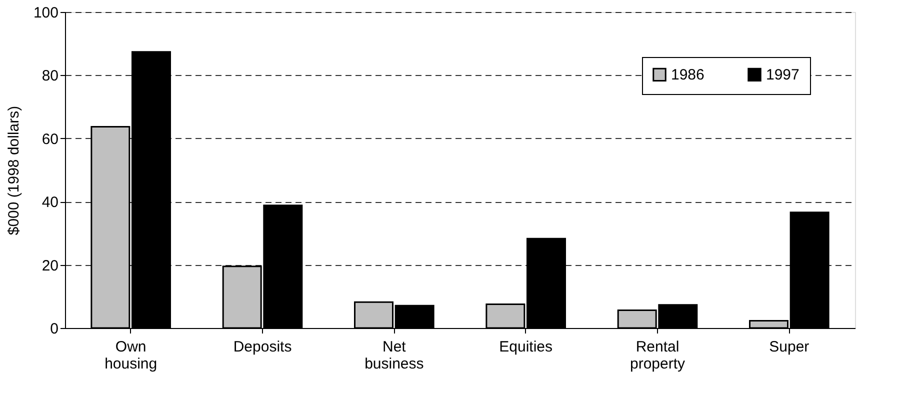 The image size is (909, 414). Describe the element at coordinates (45, 13) in the screenshot. I see `y-tick-label: 100` at that location.